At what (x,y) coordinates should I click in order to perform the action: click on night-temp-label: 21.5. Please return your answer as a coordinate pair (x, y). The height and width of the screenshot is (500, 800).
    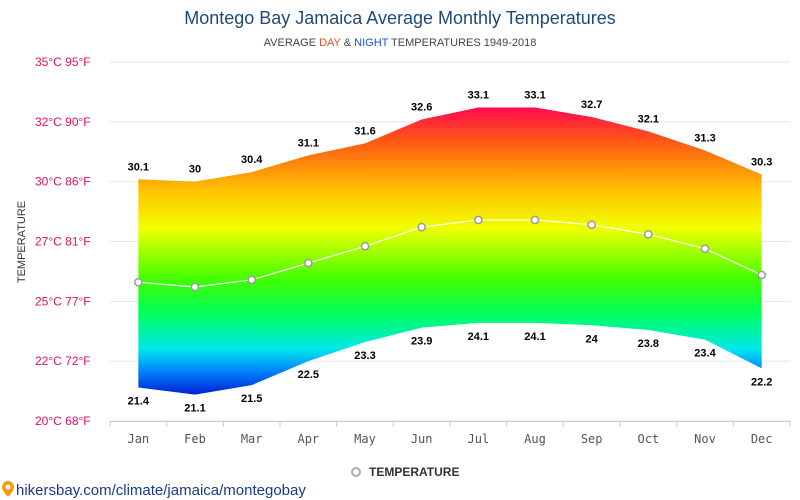
    Looking at the image, I should click on (251, 399).